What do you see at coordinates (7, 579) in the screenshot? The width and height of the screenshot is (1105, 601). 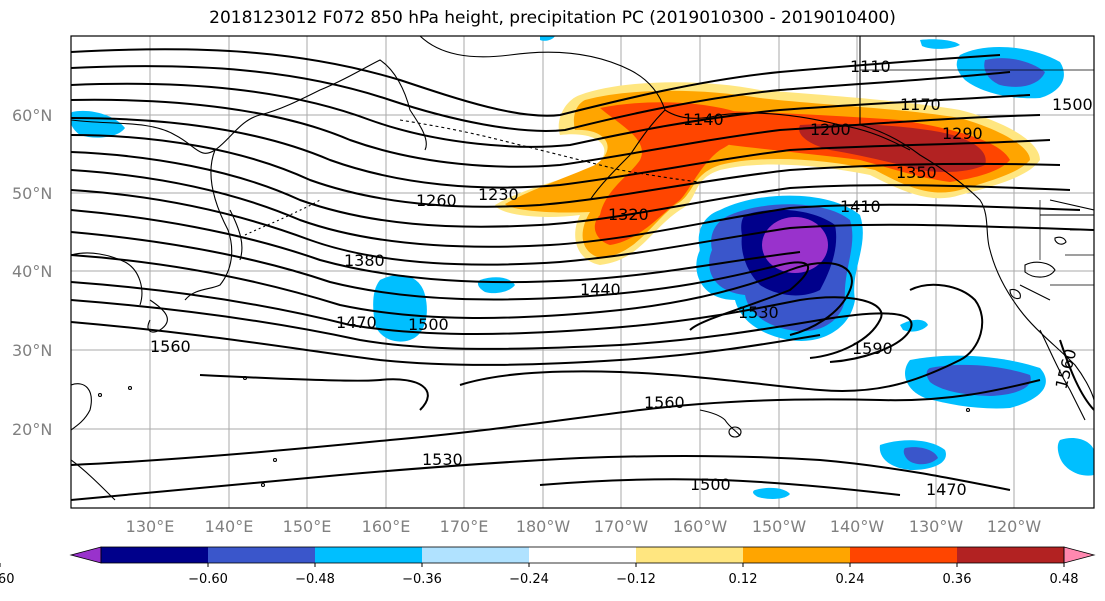 I see `colorbar-tick-label: 0.60` at bounding box center [7, 579].